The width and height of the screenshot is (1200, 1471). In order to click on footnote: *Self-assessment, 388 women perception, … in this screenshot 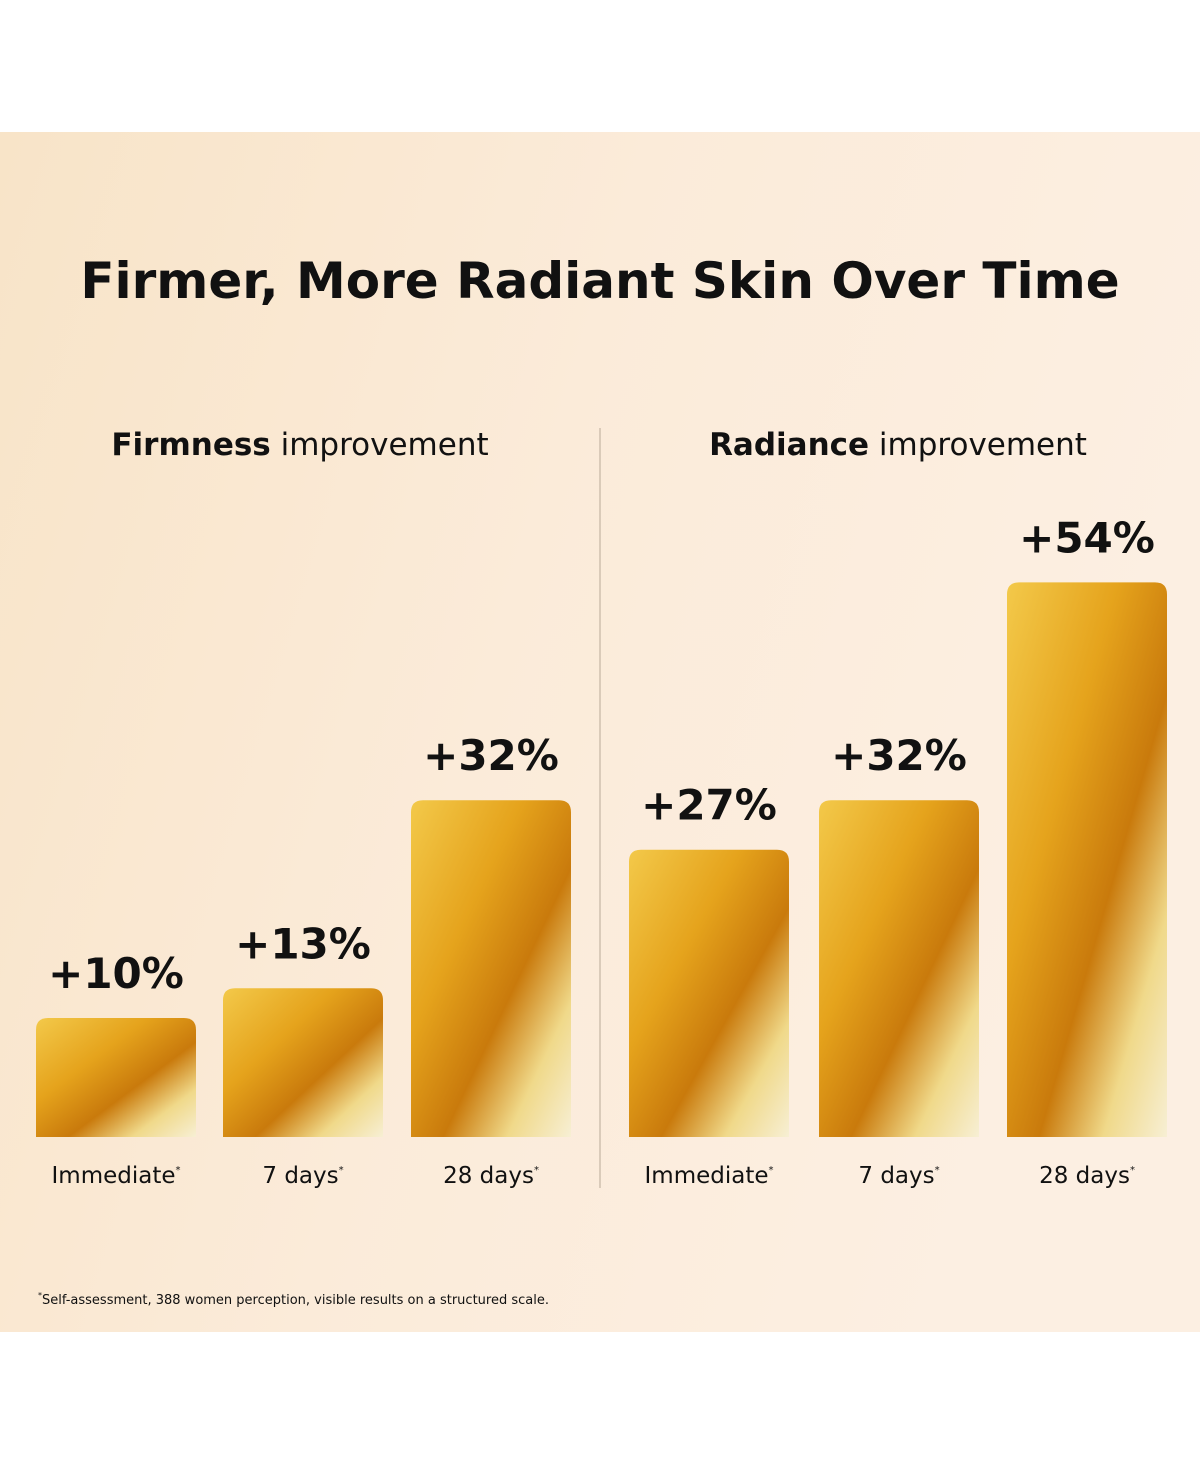, I will do `click(293, 1299)`.